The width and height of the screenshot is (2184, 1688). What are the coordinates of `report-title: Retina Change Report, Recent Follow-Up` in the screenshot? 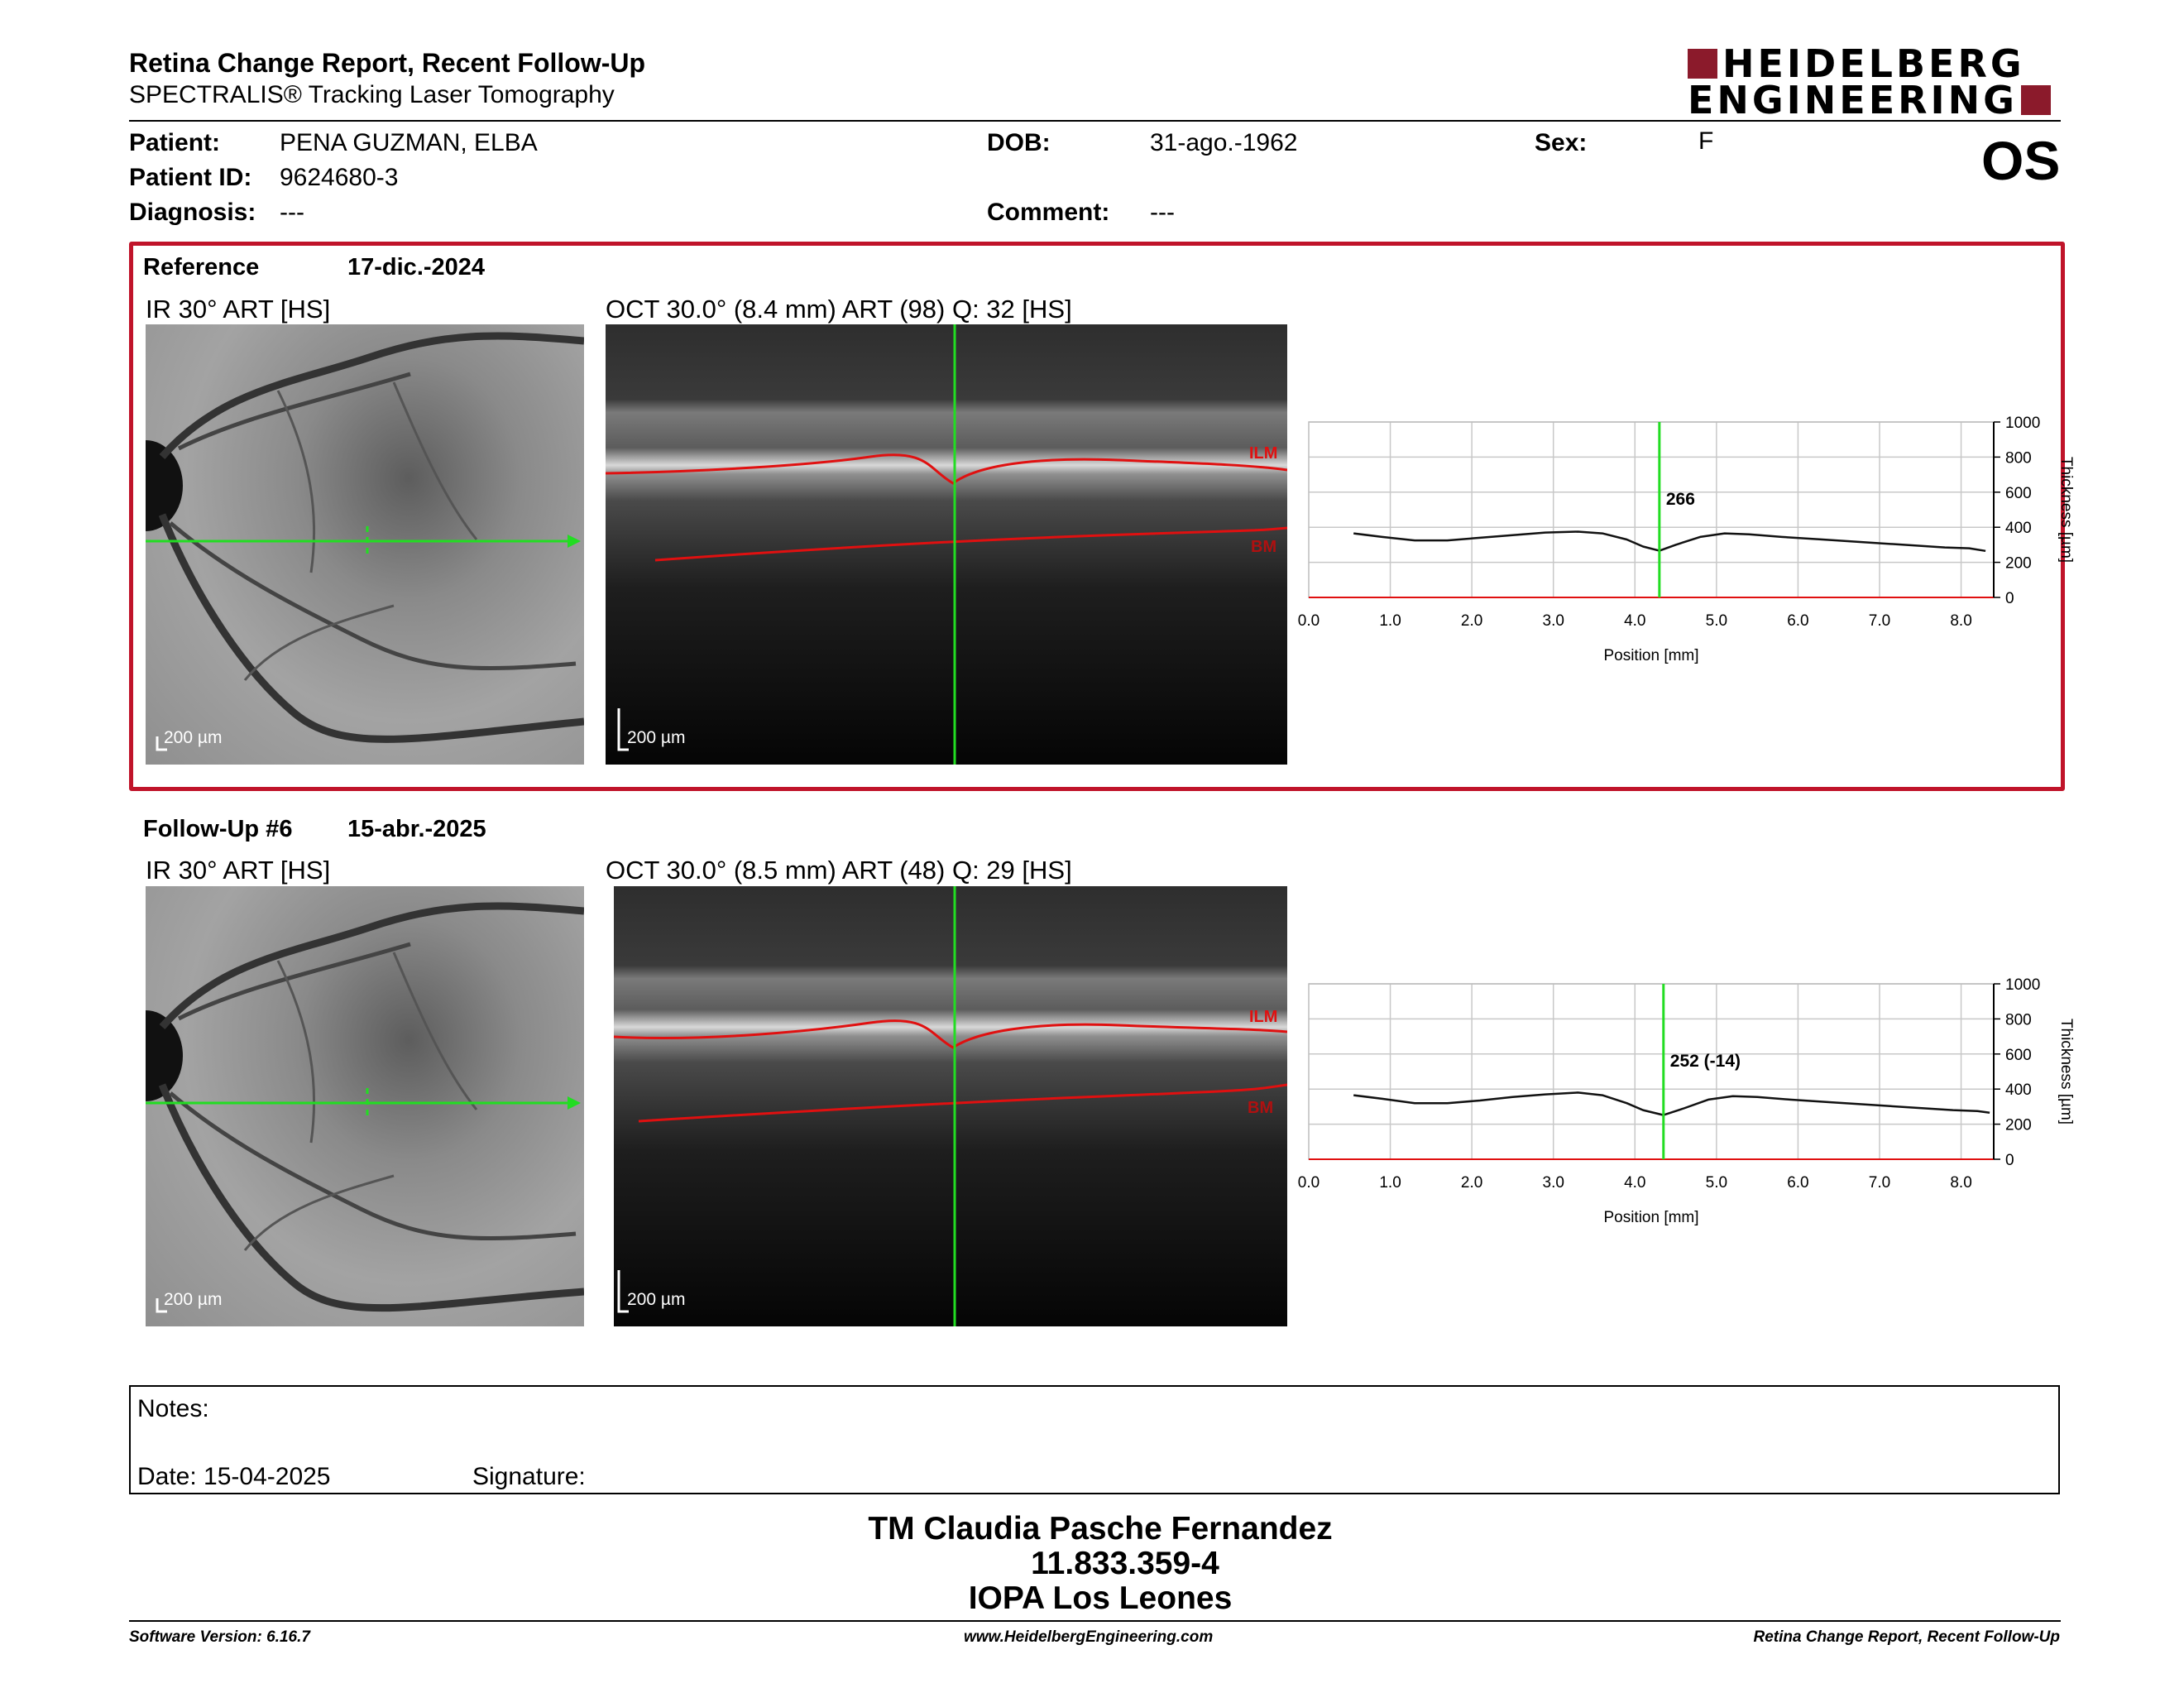 It's located at (387, 63).